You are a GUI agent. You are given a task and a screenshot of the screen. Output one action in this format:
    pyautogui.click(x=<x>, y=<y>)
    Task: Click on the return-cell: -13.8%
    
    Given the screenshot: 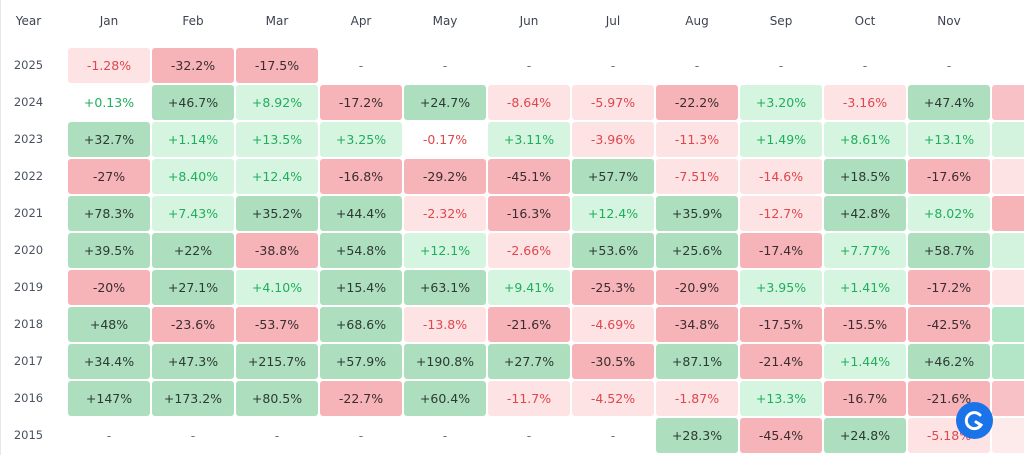 What is the action you would take?
    pyautogui.click(x=445, y=324)
    